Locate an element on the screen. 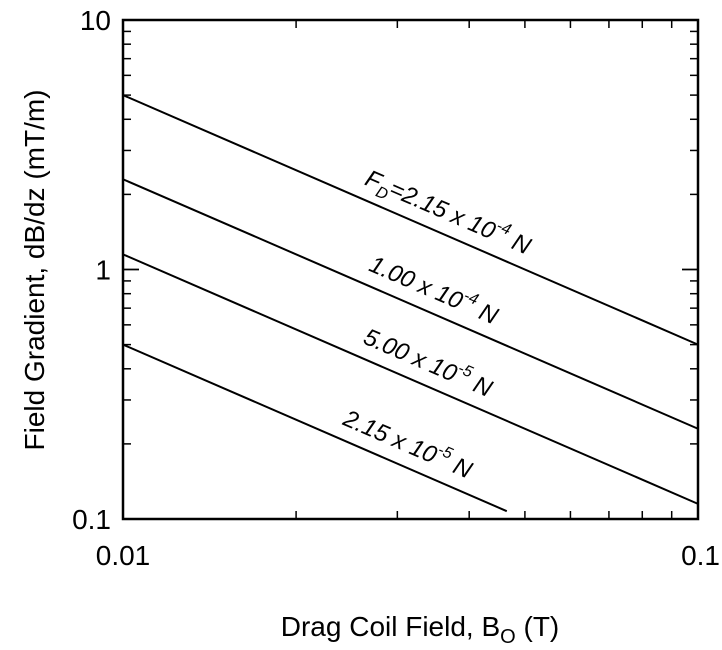 The height and width of the screenshot is (650, 722). y-tick-label: 10 is located at coordinates (95, 20).